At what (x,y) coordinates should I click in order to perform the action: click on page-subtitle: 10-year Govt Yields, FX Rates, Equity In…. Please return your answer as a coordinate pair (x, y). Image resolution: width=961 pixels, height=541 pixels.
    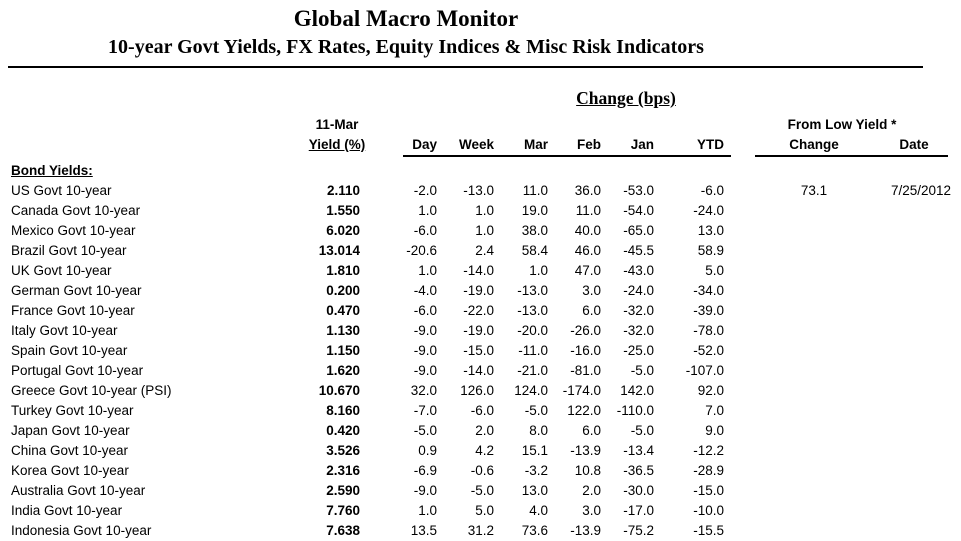
    Looking at the image, I should click on (406, 47).